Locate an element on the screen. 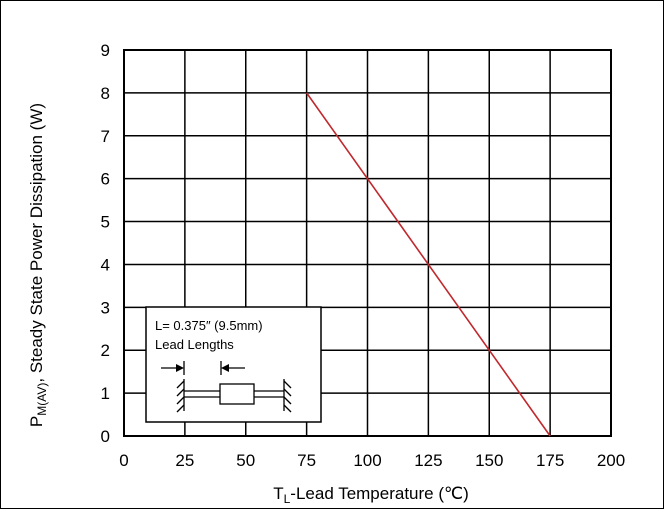  x-tick-label: 0 is located at coordinates (123, 460).